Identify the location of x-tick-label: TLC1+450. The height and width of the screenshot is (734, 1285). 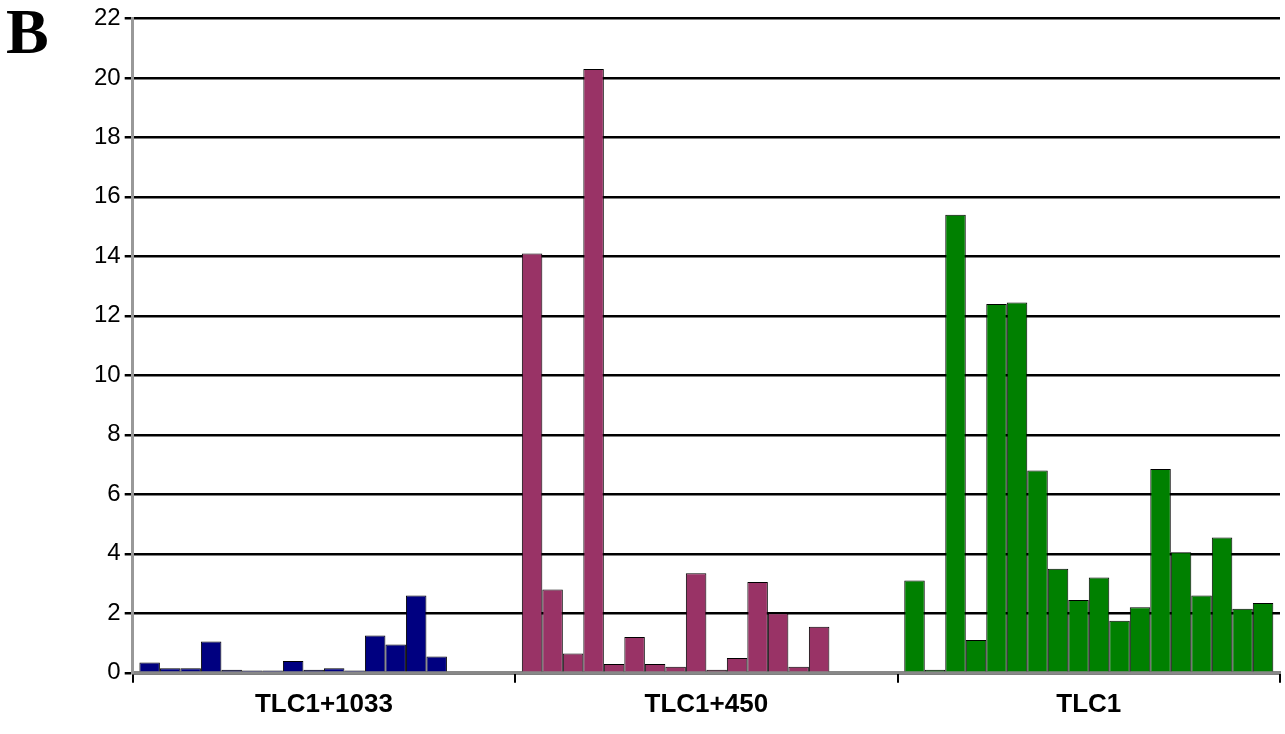
(706, 702).